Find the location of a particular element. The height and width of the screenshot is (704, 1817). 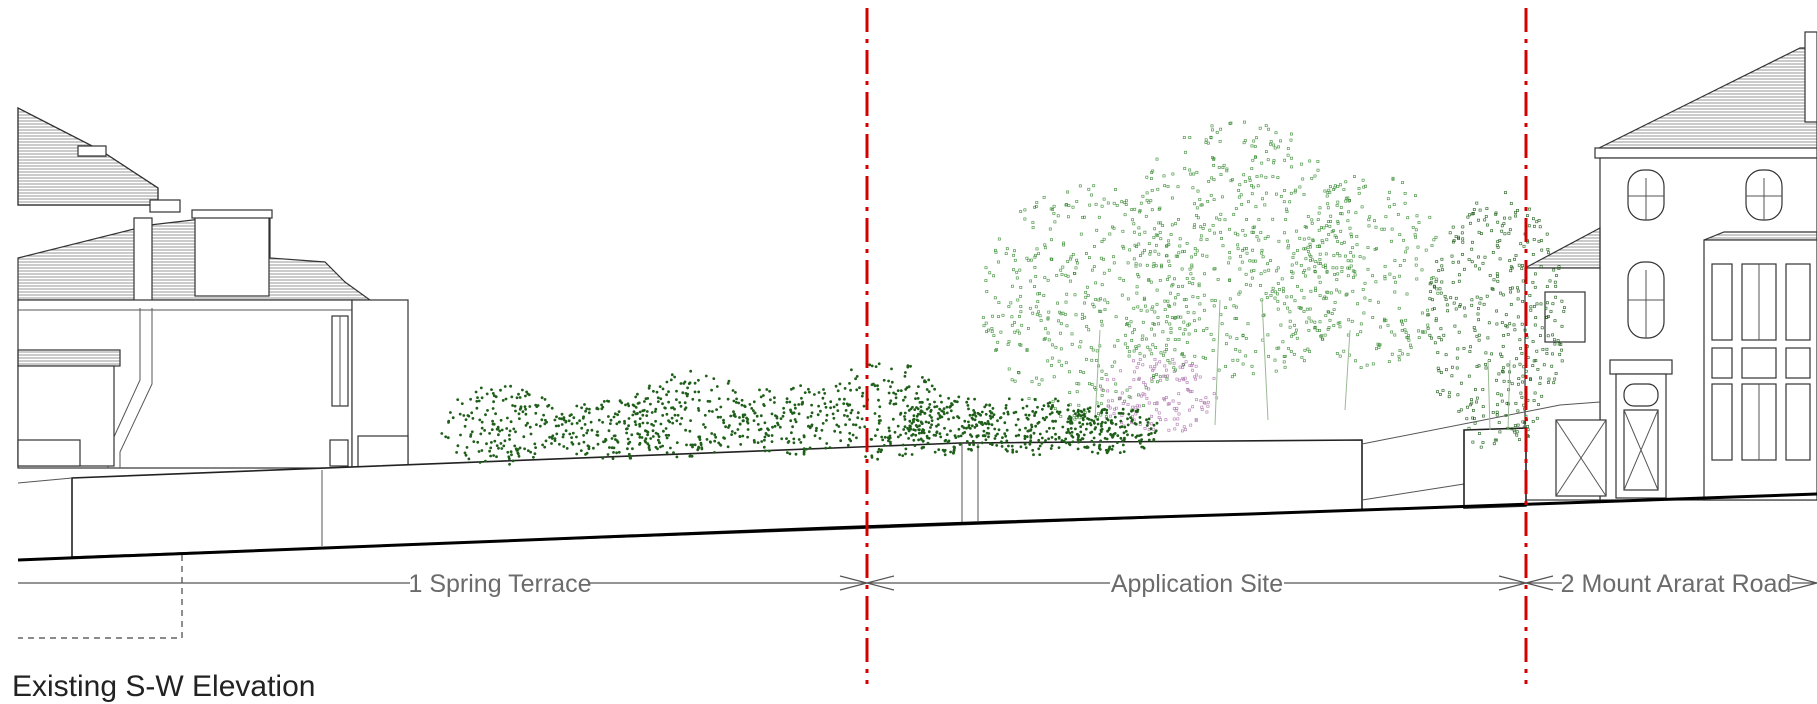

dimension-arrow-icon is located at coordinates (1328, 583).